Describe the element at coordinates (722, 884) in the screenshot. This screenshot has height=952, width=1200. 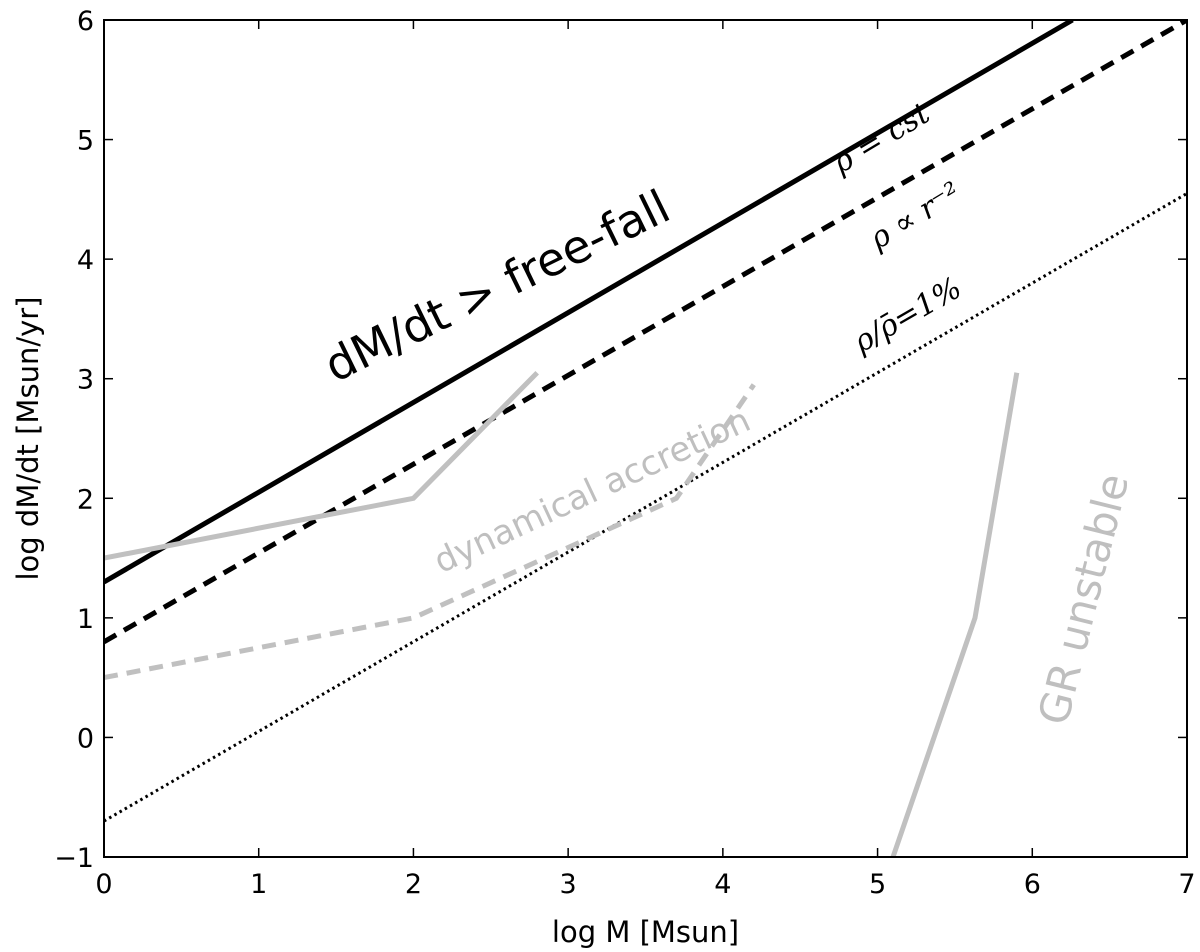
I see `x-tick-label: 4` at that location.